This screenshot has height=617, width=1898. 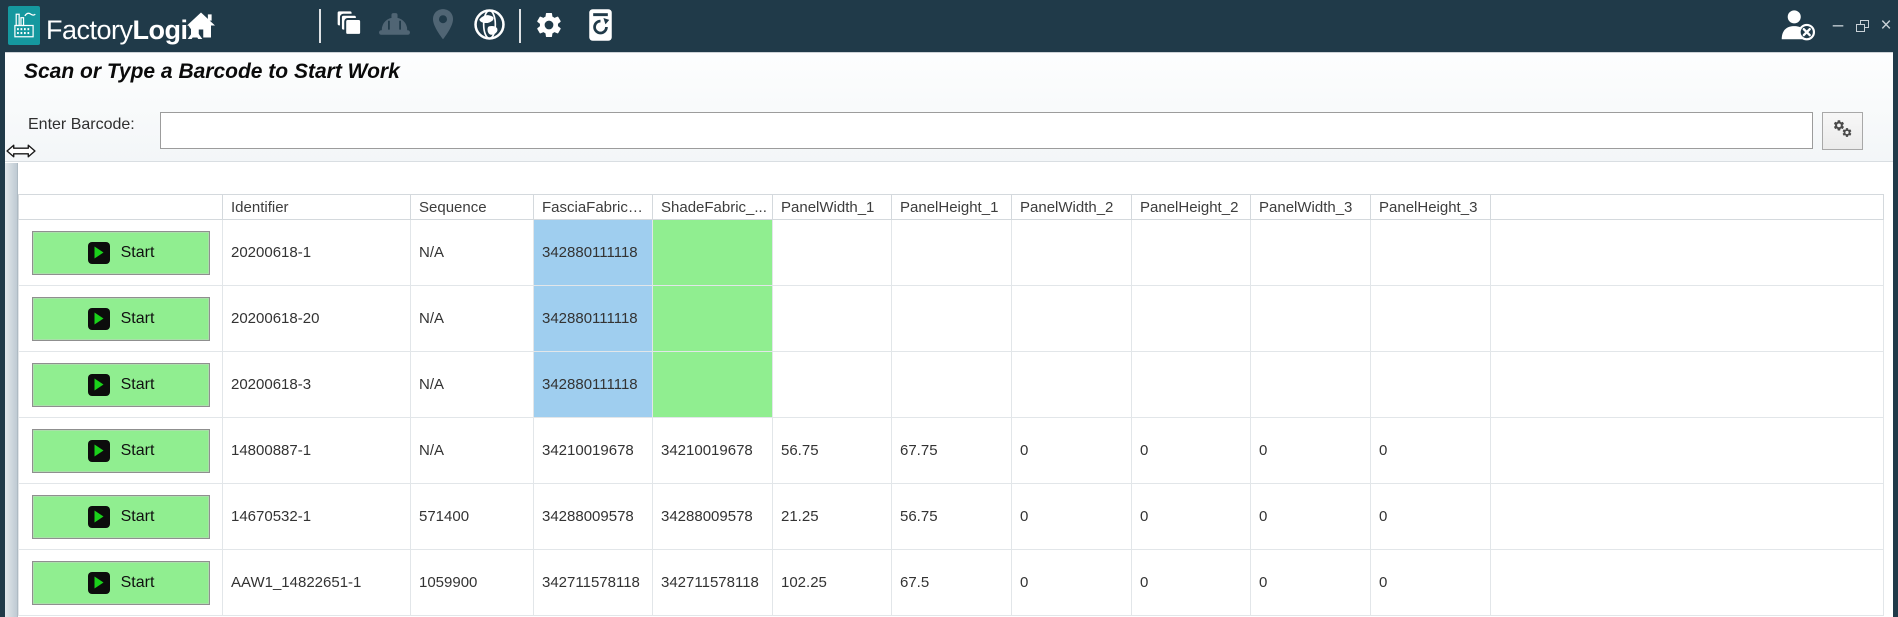 I want to click on cell-panelheight-1: 56.75, so click(x=951, y=516).